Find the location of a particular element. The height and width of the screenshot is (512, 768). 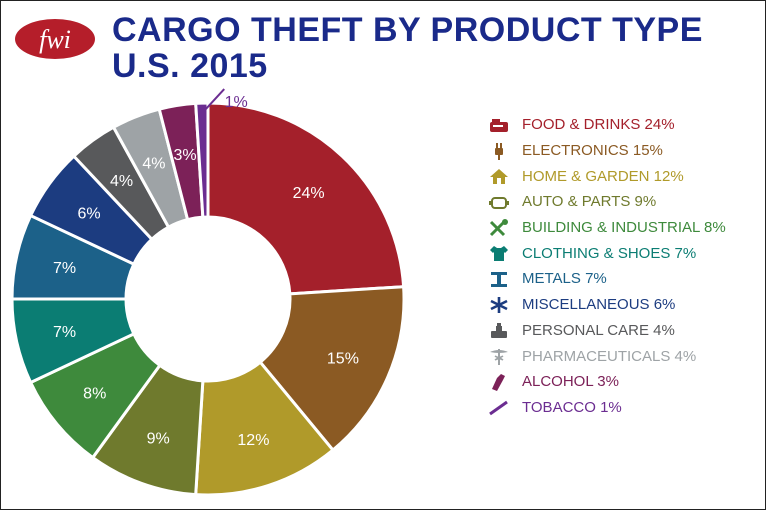

legend-label-alcohol: ALCOHOL 3% is located at coordinates (570, 382).